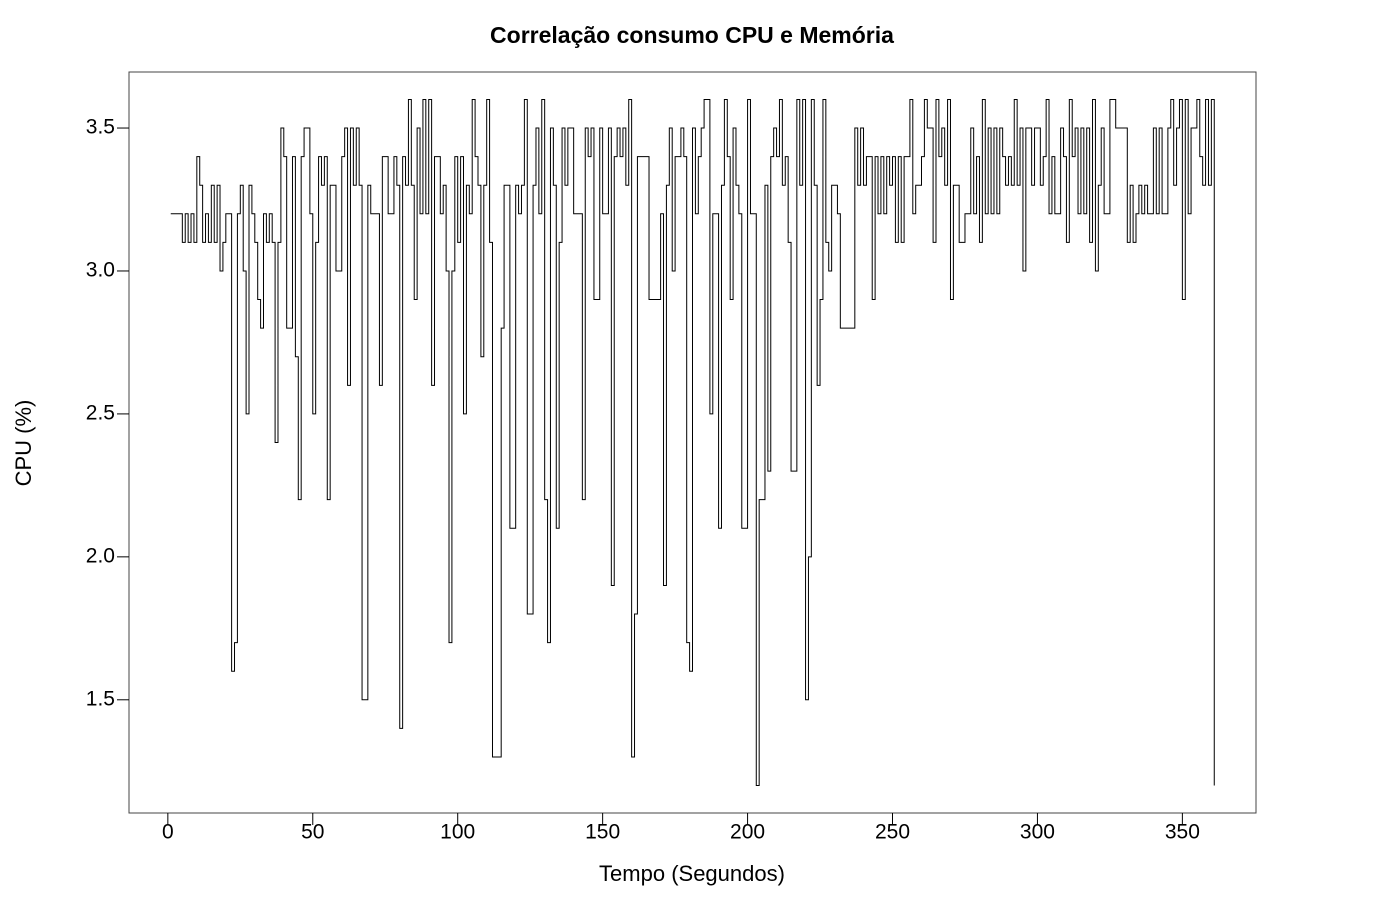 The height and width of the screenshot is (900, 1400). What do you see at coordinates (23, 443) in the screenshot?
I see `y-axis-label: CPU (%)` at bounding box center [23, 443].